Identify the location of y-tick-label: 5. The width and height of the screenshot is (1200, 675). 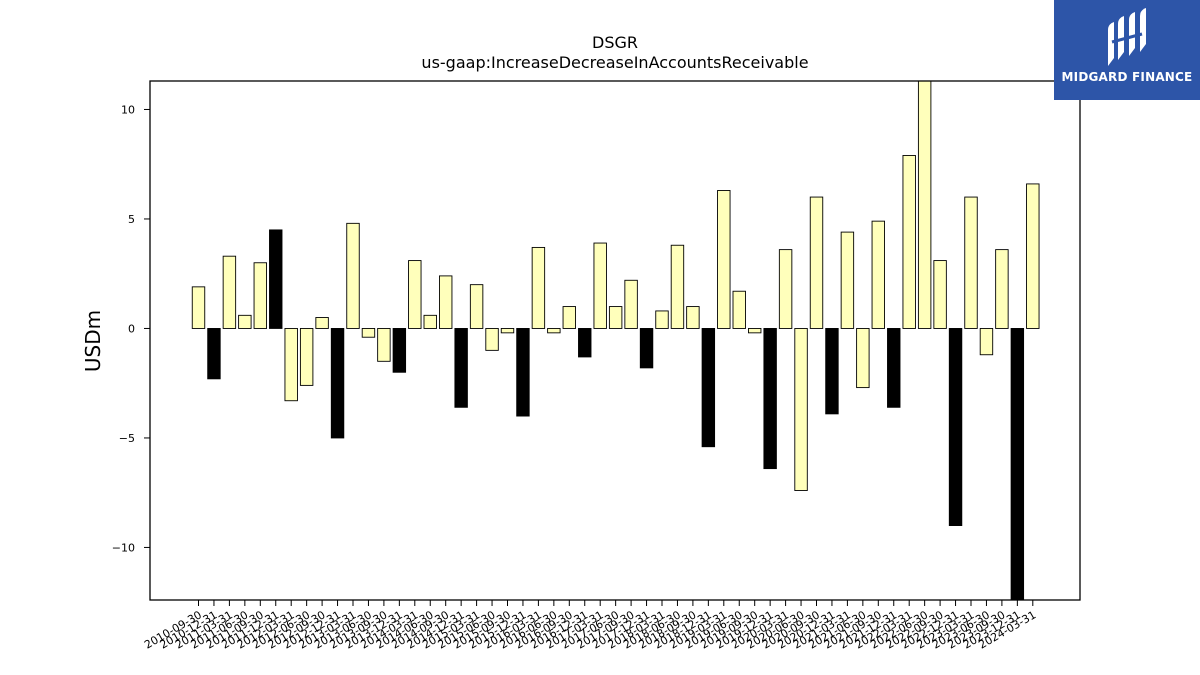
(131, 219).